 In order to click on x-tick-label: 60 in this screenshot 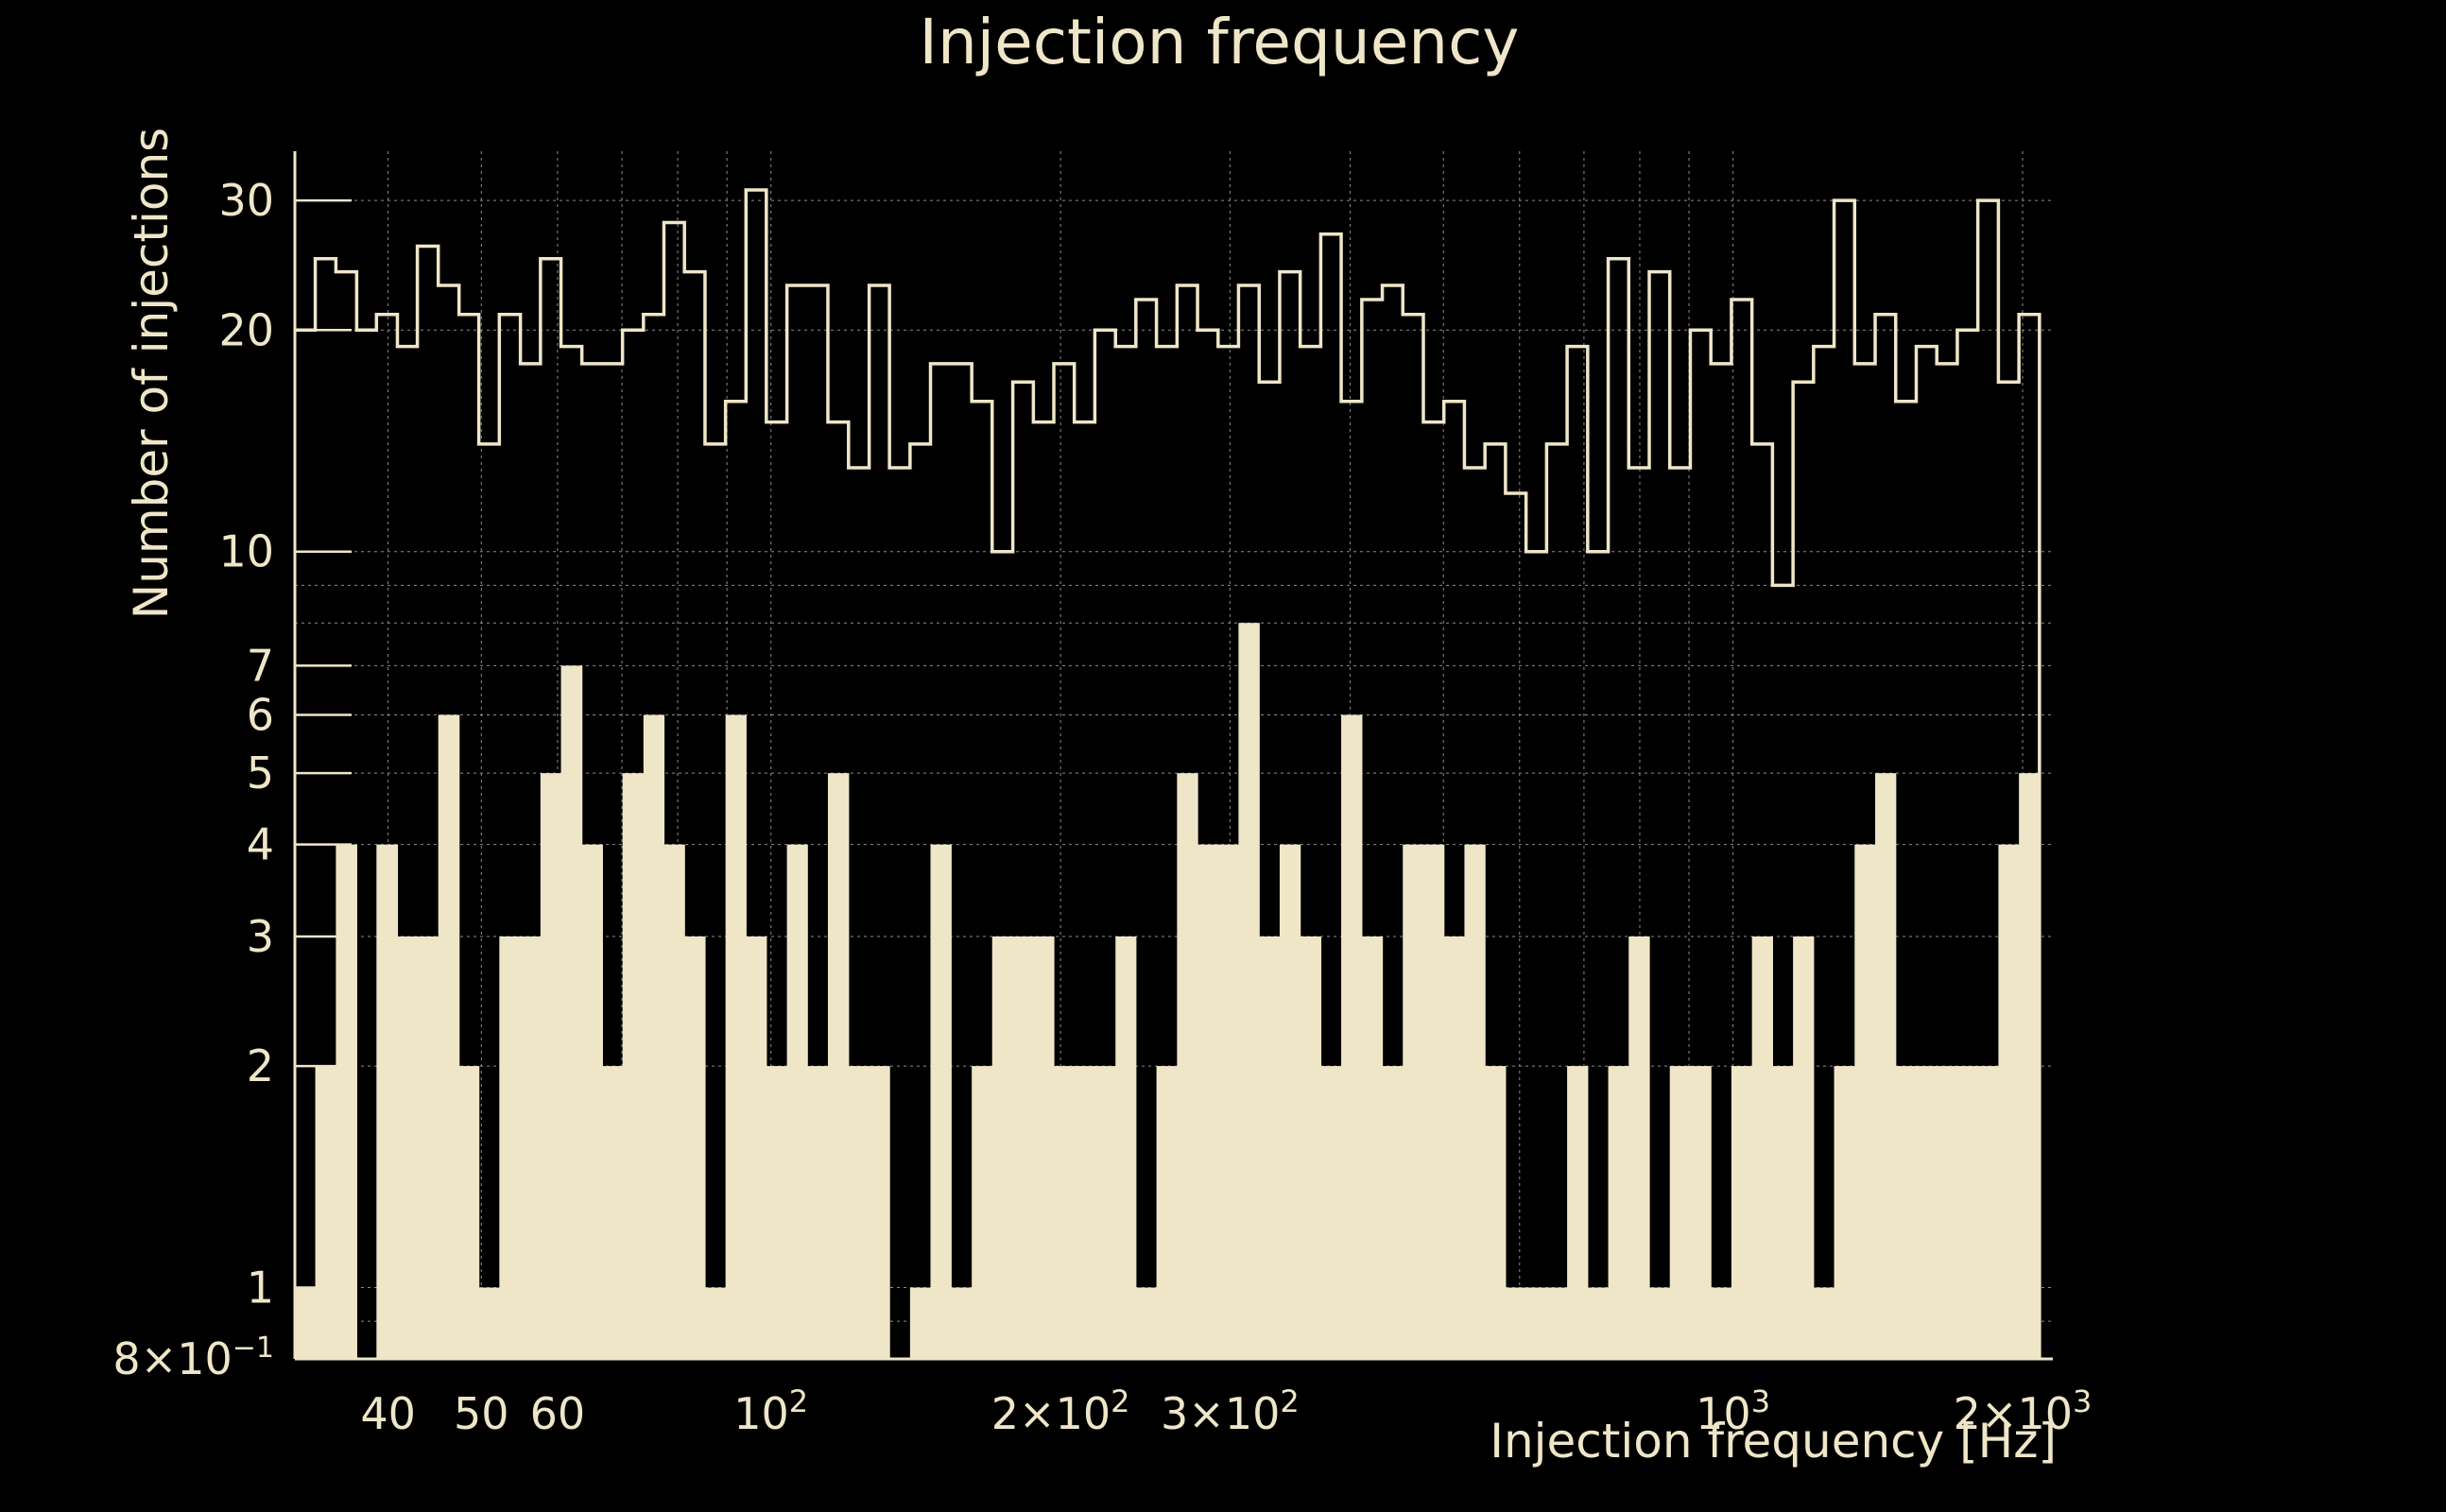, I will do `click(558, 1413)`.